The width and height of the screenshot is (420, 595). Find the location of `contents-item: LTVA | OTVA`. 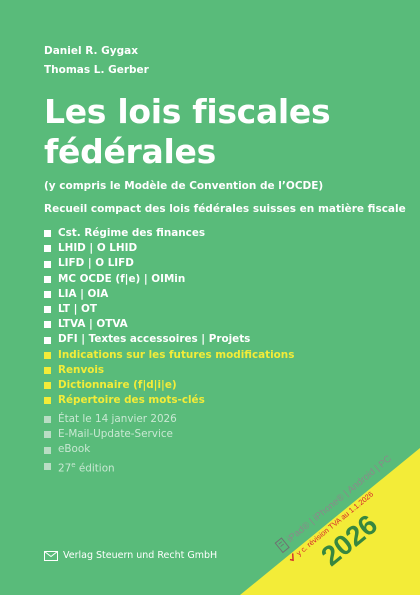

contents-item: LTVA | OTVA is located at coordinates (169, 324).